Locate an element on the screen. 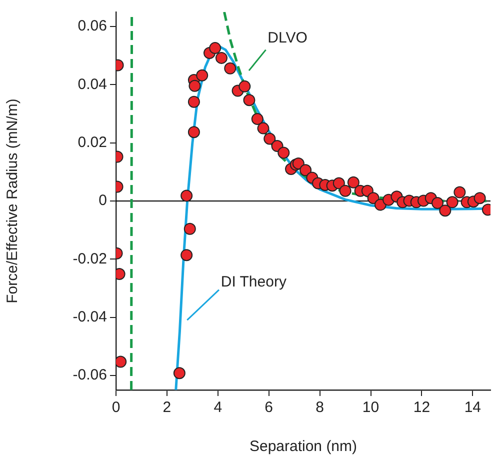 The image size is (497, 460). x-tick-label: 14 is located at coordinates (473, 407).